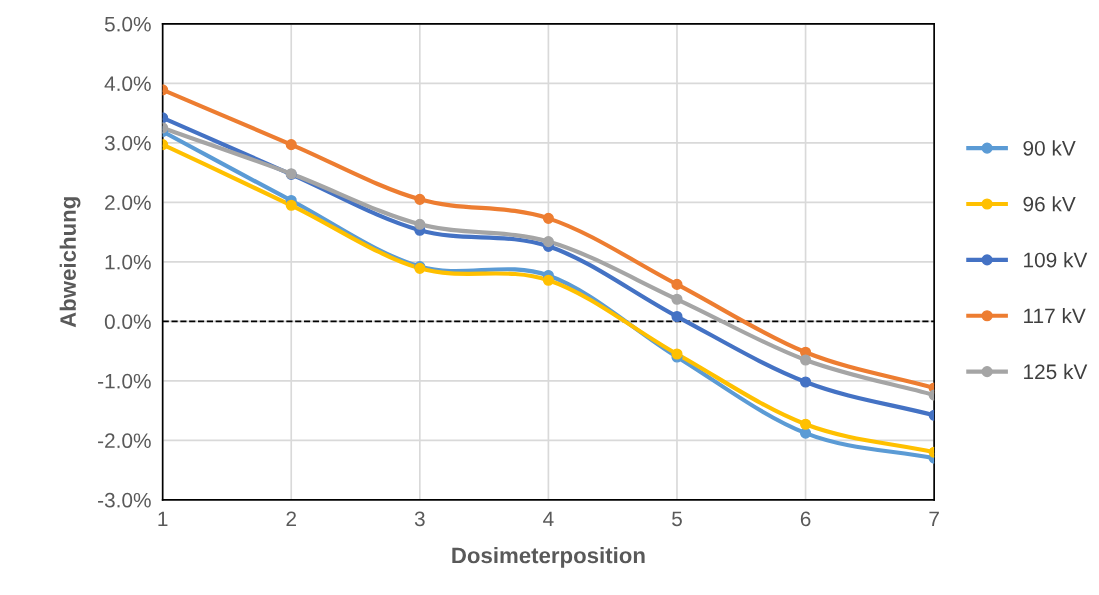 This screenshot has width=1099, height=595. I want to click on y-tick-label: 4.0%, so click(127, 84).